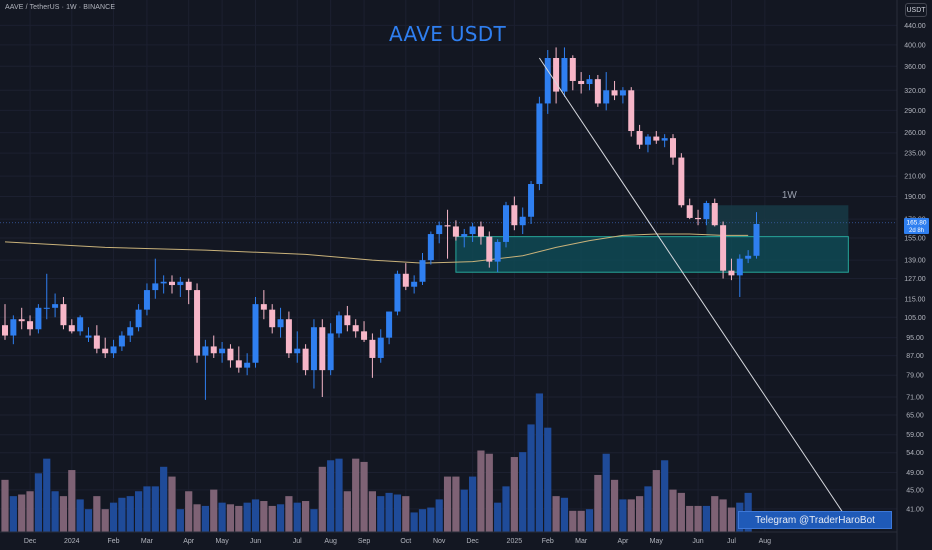 The image size is (932, 550). I want to click on zone-upper, so click(777, 221).